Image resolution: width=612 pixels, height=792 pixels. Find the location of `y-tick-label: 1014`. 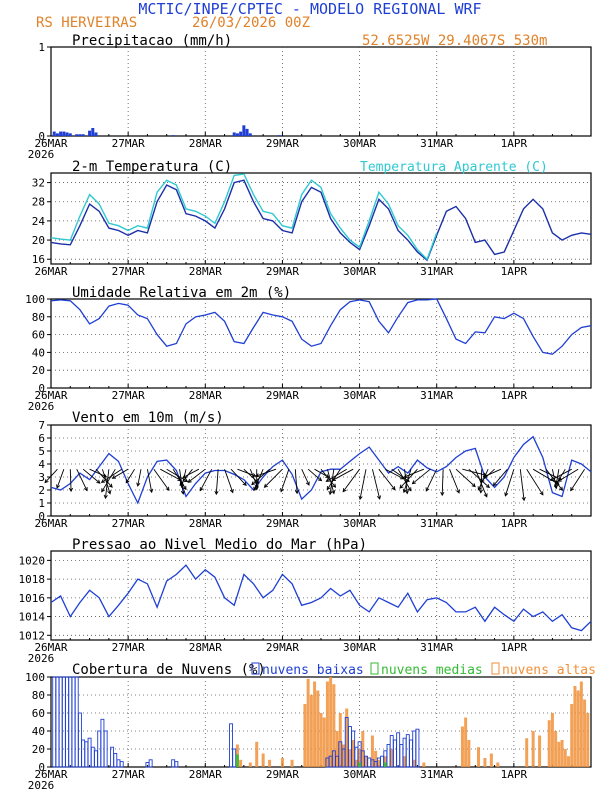

y-tick-label: 1014 is located at coordinates (32, 617).